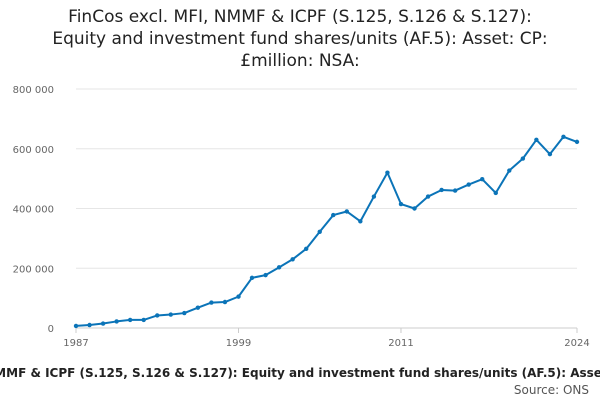 The image size is (600, 400). What do you see at coordinates (551, 390) in the screenshot?
I see `chart-source: Source: ONS` at bounding box center [551, 390].